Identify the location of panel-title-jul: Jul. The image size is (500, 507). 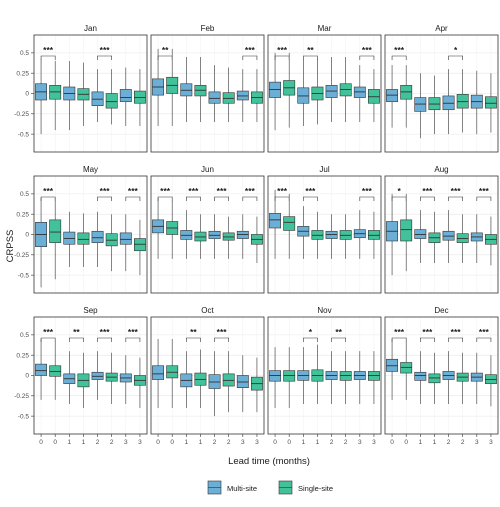
(324, 169).